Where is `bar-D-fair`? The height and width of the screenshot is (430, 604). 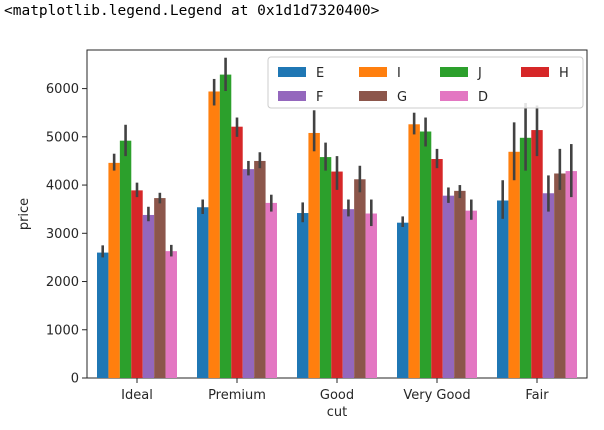 bar-D-fair is located at coordinates (571, 274).